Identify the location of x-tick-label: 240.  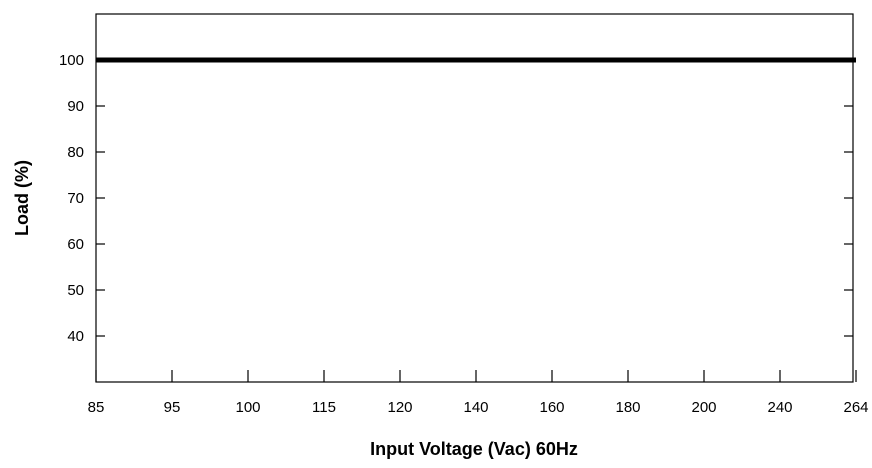
(779, 407).